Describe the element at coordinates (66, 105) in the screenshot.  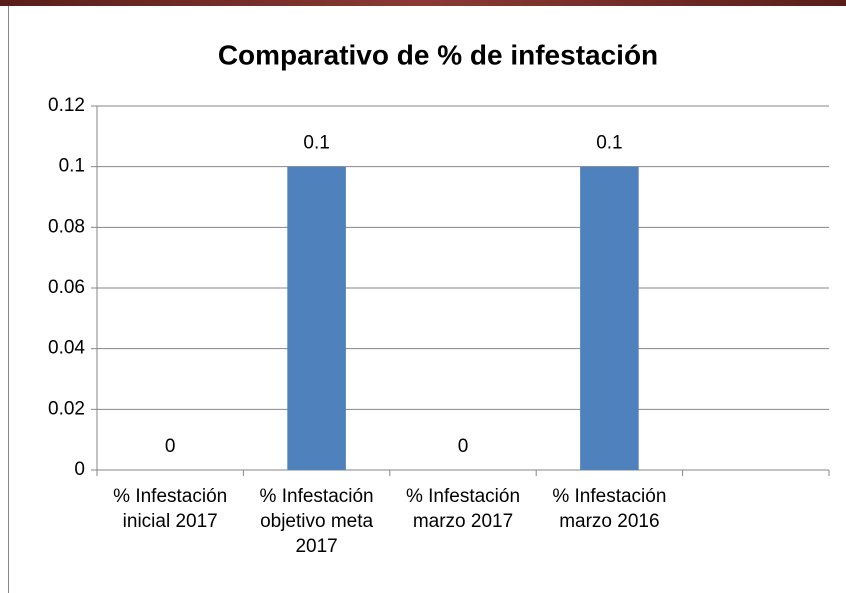
I see `y-tick-label: 0.12` at that location.